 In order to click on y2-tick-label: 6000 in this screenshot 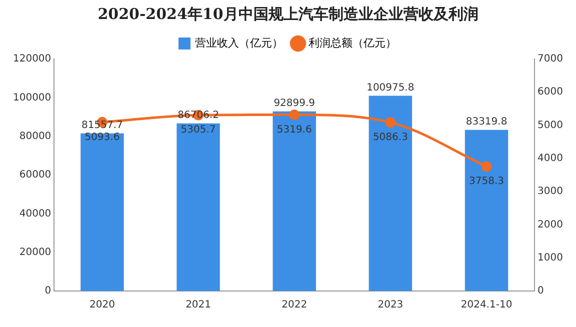, I will do `click(551, 92)`.